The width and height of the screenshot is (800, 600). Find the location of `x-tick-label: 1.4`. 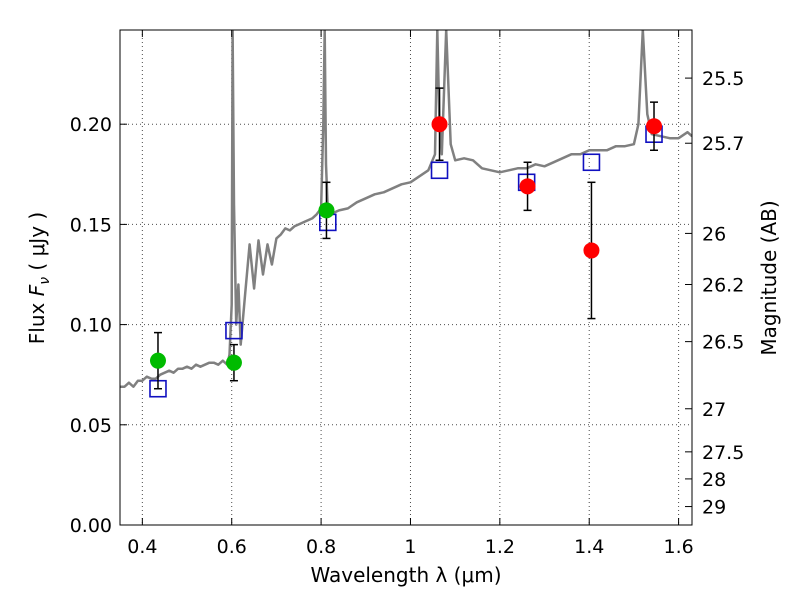

x-tick-label: 1.4 is located at coordinates (589, 547).